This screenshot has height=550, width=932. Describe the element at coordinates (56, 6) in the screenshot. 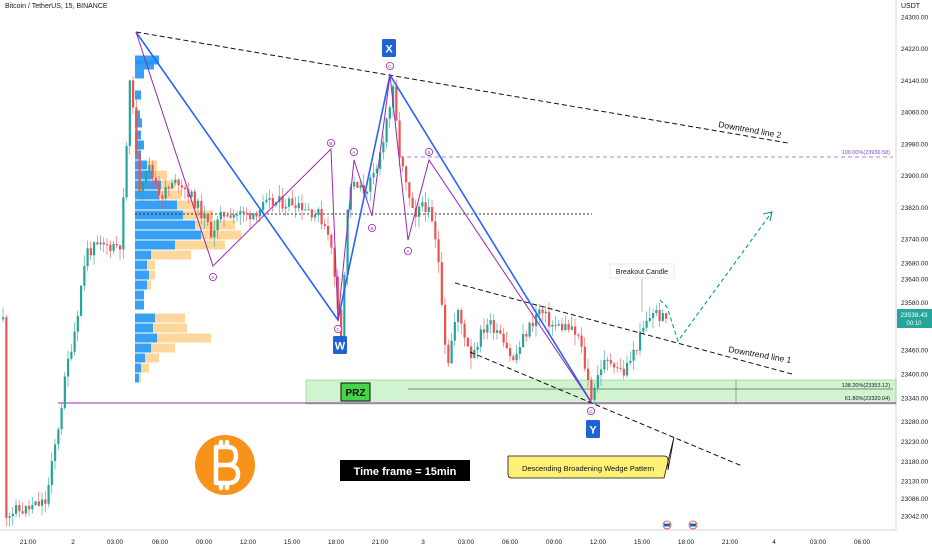

I see `chart-title: Bitcoin / TetherUS, 15, BINANCE` at that location.